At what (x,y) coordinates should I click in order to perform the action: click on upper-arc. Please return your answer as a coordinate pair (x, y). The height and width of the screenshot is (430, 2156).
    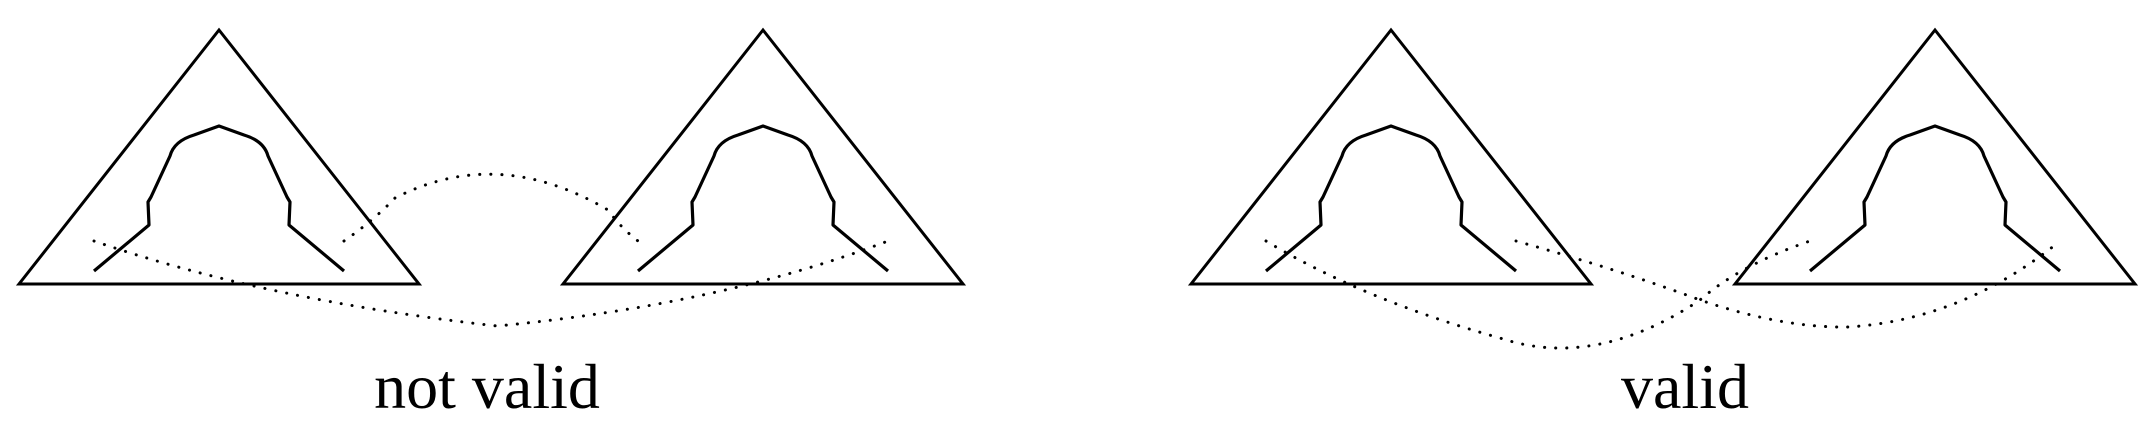
    Looking at the image, I should click on (491, 207).